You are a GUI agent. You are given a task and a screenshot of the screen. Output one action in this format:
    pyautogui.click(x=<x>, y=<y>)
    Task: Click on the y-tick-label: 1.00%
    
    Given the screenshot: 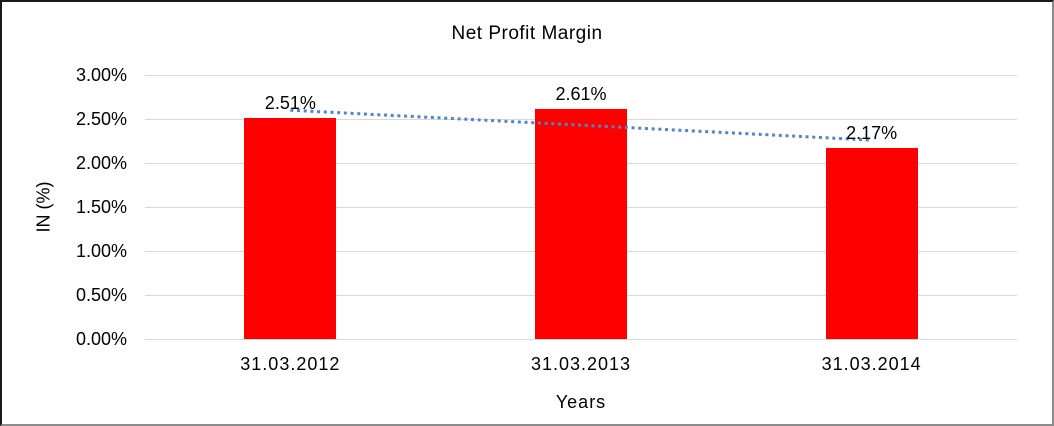 What is the action you would take?
    pyautogui.click(x=101, y=251)
    